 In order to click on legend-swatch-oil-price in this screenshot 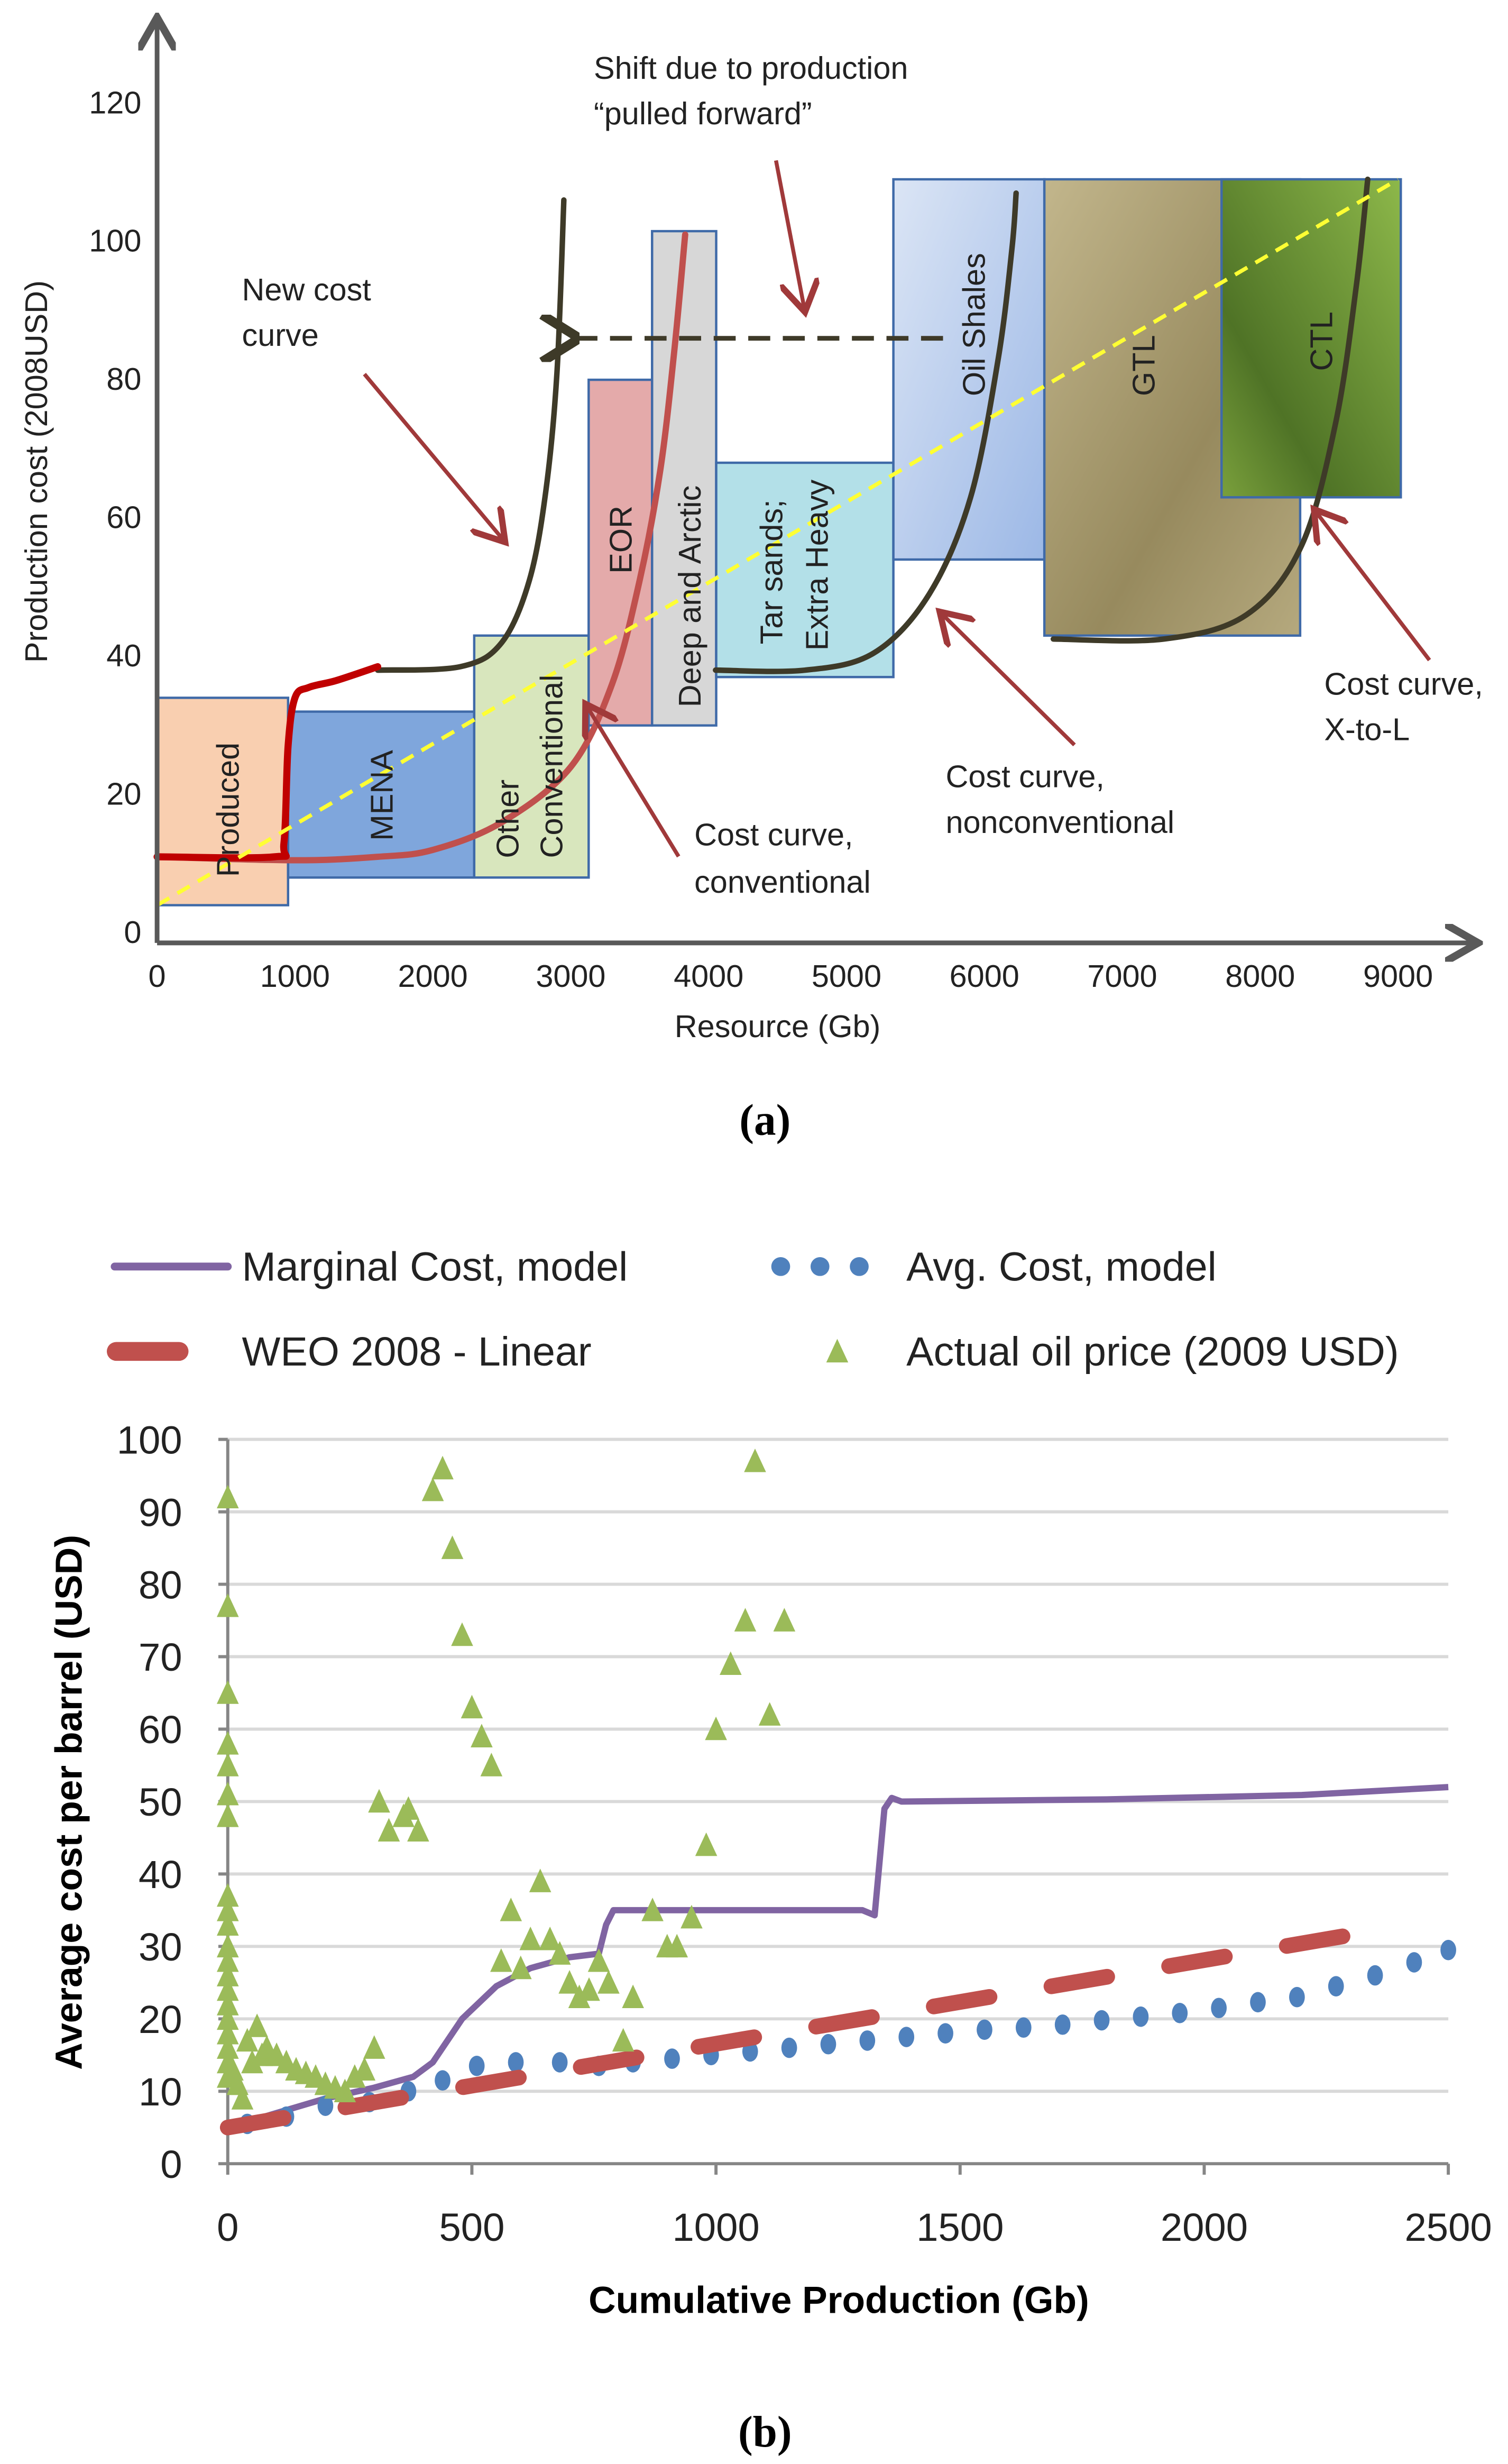, I will do `click(837, 1351)`.